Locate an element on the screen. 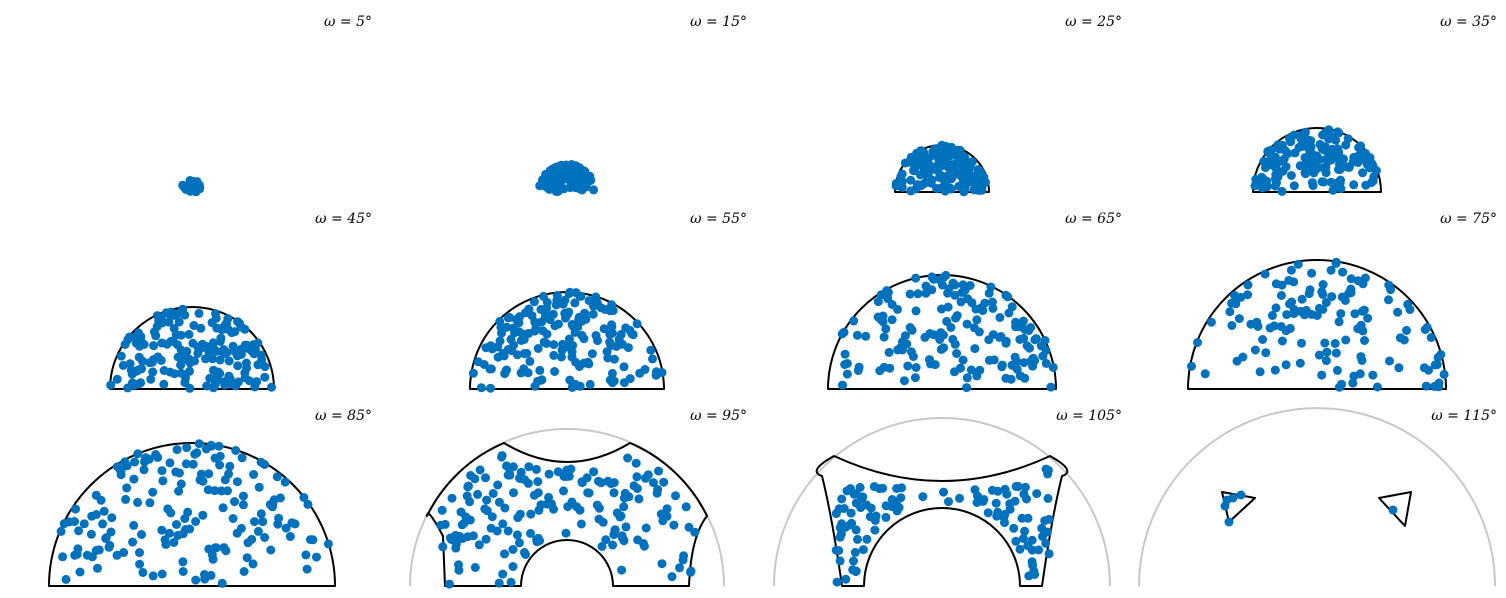 This screenshot has height=598, width=1506. region-boundary is located at coordinates (1317, 324).